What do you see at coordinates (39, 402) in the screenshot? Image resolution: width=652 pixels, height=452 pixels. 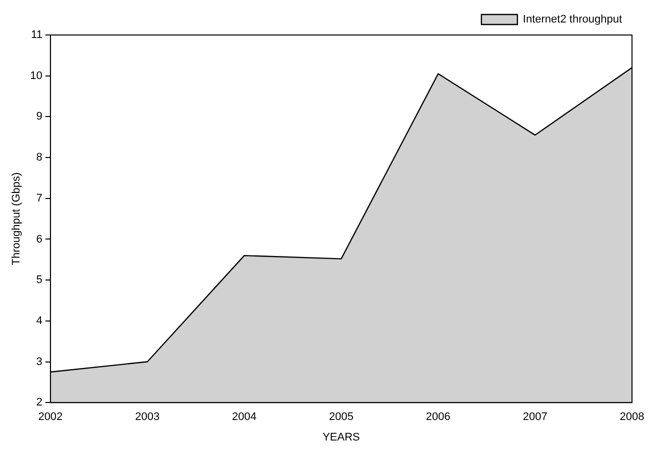 I see `y-tick-label: 2` at bounding box center [39, 402].